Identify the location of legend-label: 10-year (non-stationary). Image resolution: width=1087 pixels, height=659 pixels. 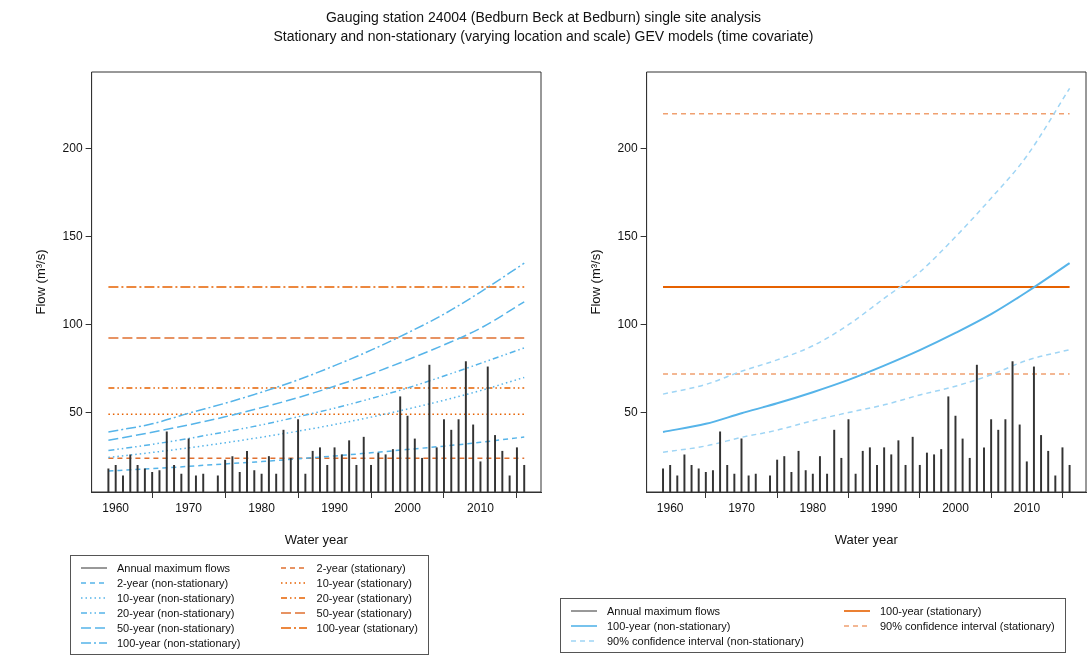
(176, 597).